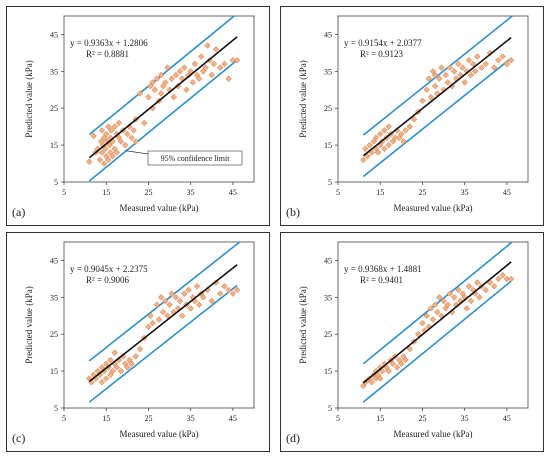  Describe the element at coordinates (328, 334) in the screenshot. I see `y-tick-label: 25` at that location.